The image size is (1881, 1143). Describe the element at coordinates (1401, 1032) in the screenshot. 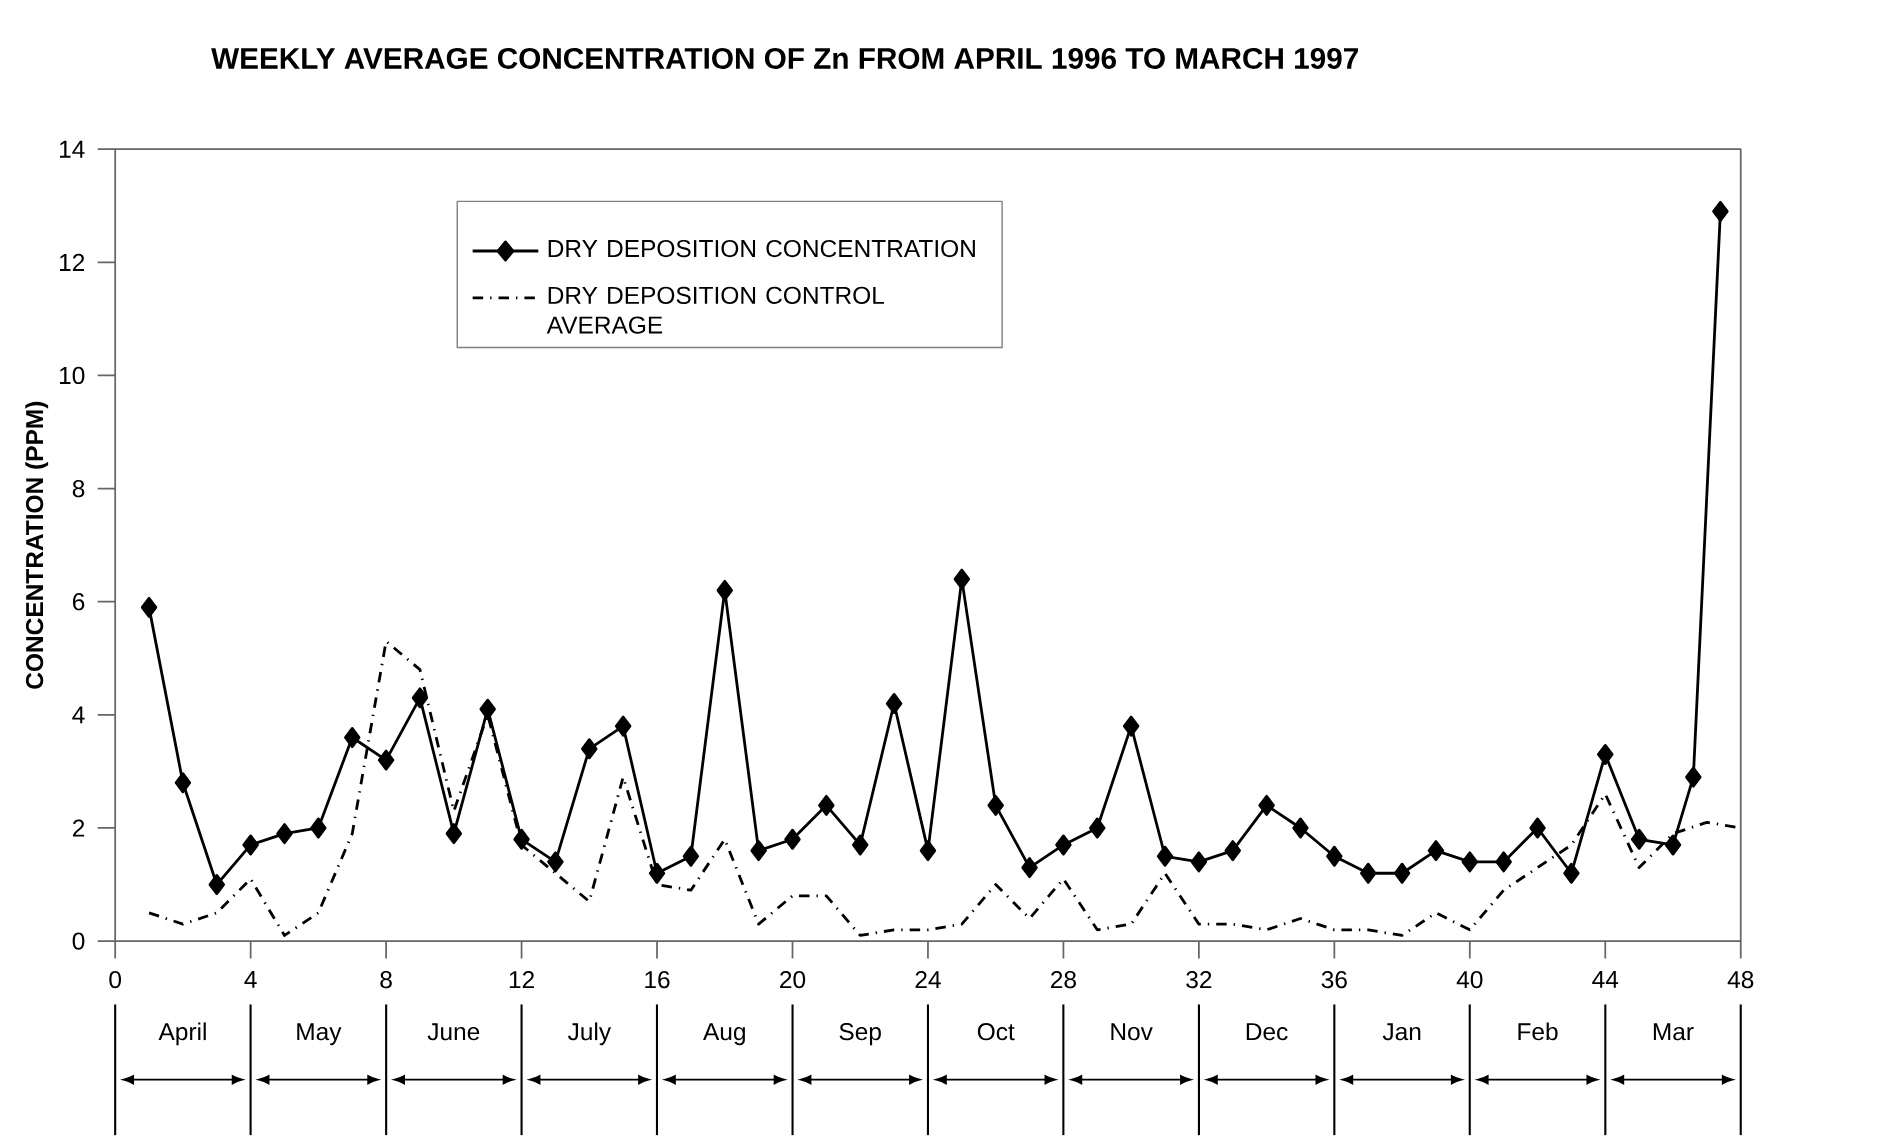

I see `text: Jan` at that location.